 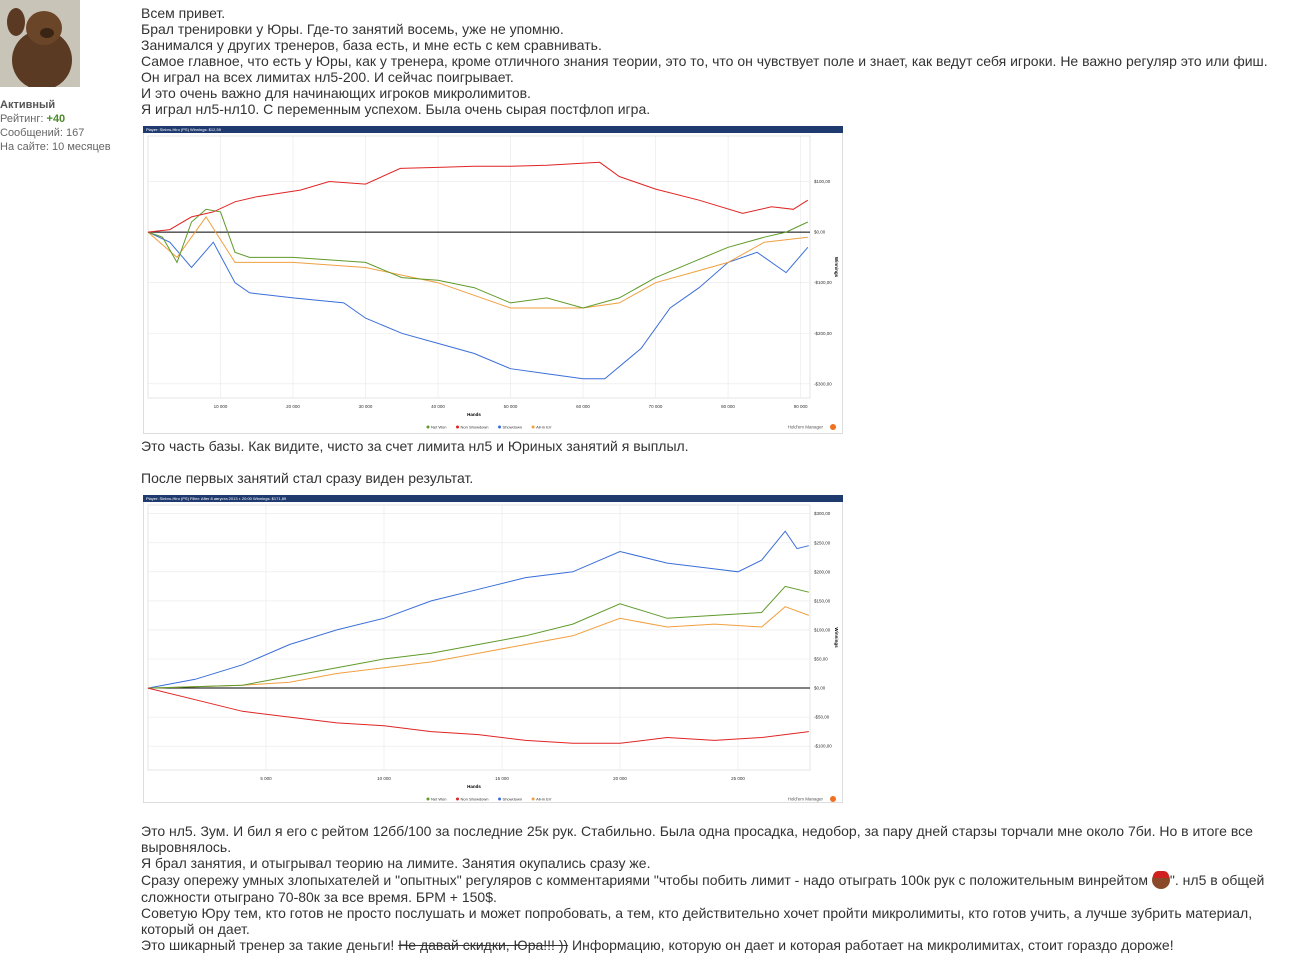 What do you see at coordinates (583, 406) in the screenshot?
I see `x-tick-label: 60 000` at bounding box center [583, 406].